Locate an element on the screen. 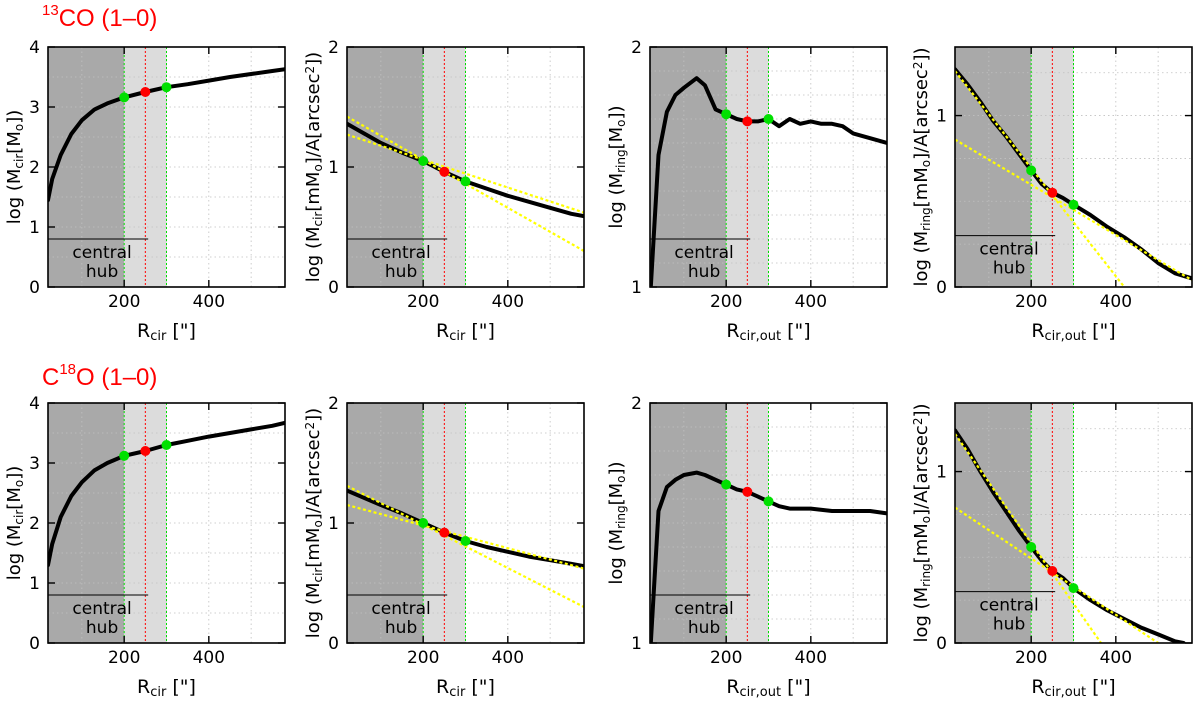 This screenshot has height=702, width=1200. row-title-c18o: C18O (1–0) is located at coordinates (99, 376).